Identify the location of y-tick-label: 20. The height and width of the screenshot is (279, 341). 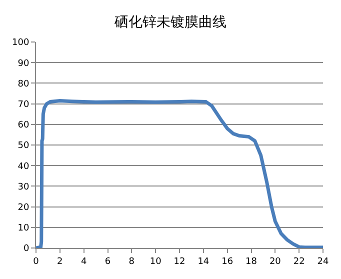
(24, 207).